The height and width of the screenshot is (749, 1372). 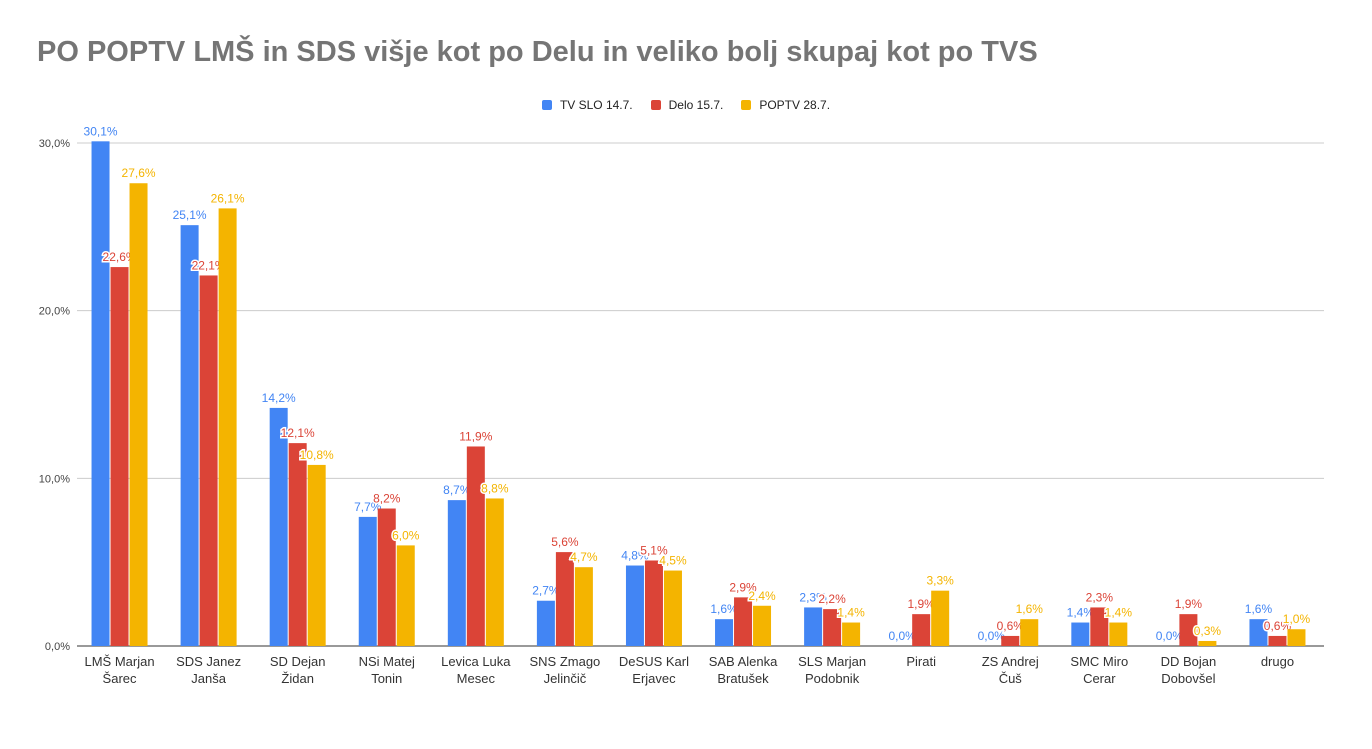 What do you see at coordinates (54, 479) in the screenshot?
I see `y-tick-label: 10,0%` at bounding box center [54, 479].